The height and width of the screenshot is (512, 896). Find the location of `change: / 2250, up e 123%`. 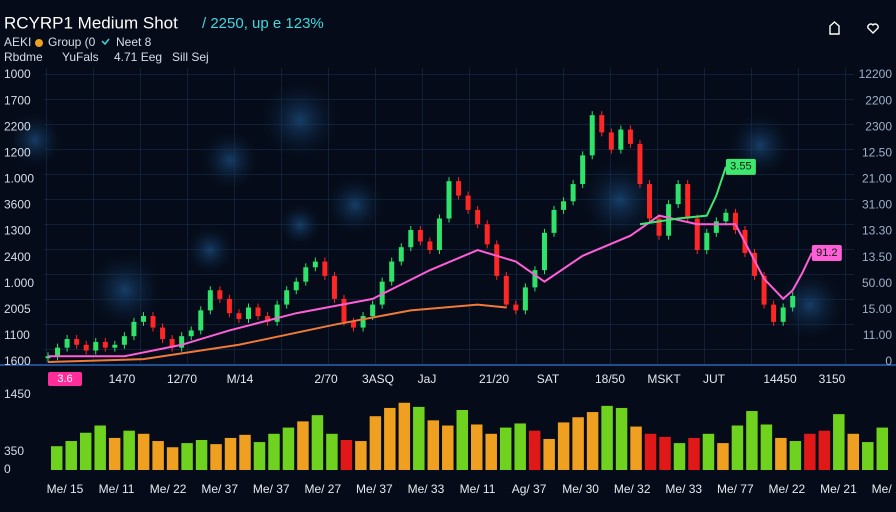

change: / 2250, up e 123% is located at coordinates (263, 23).